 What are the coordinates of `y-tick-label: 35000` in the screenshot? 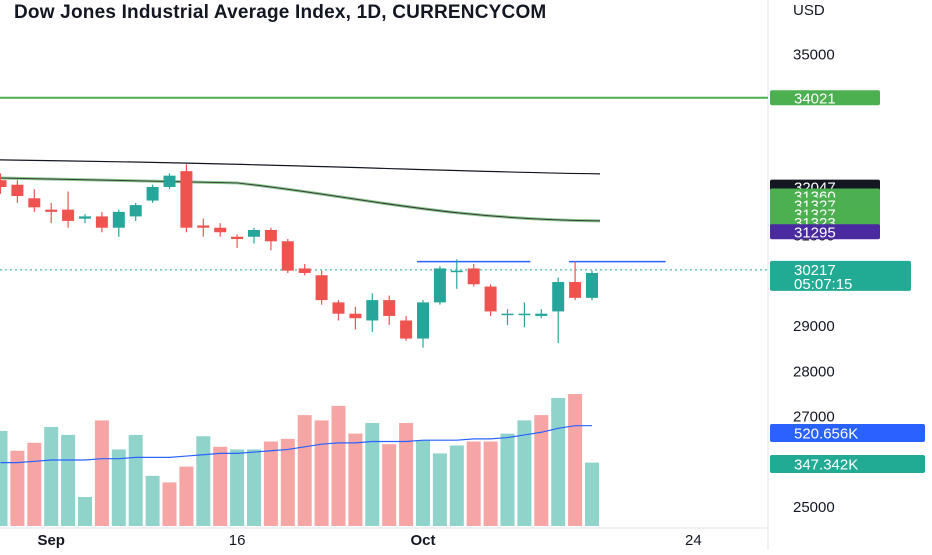 It's located at (814, 55).